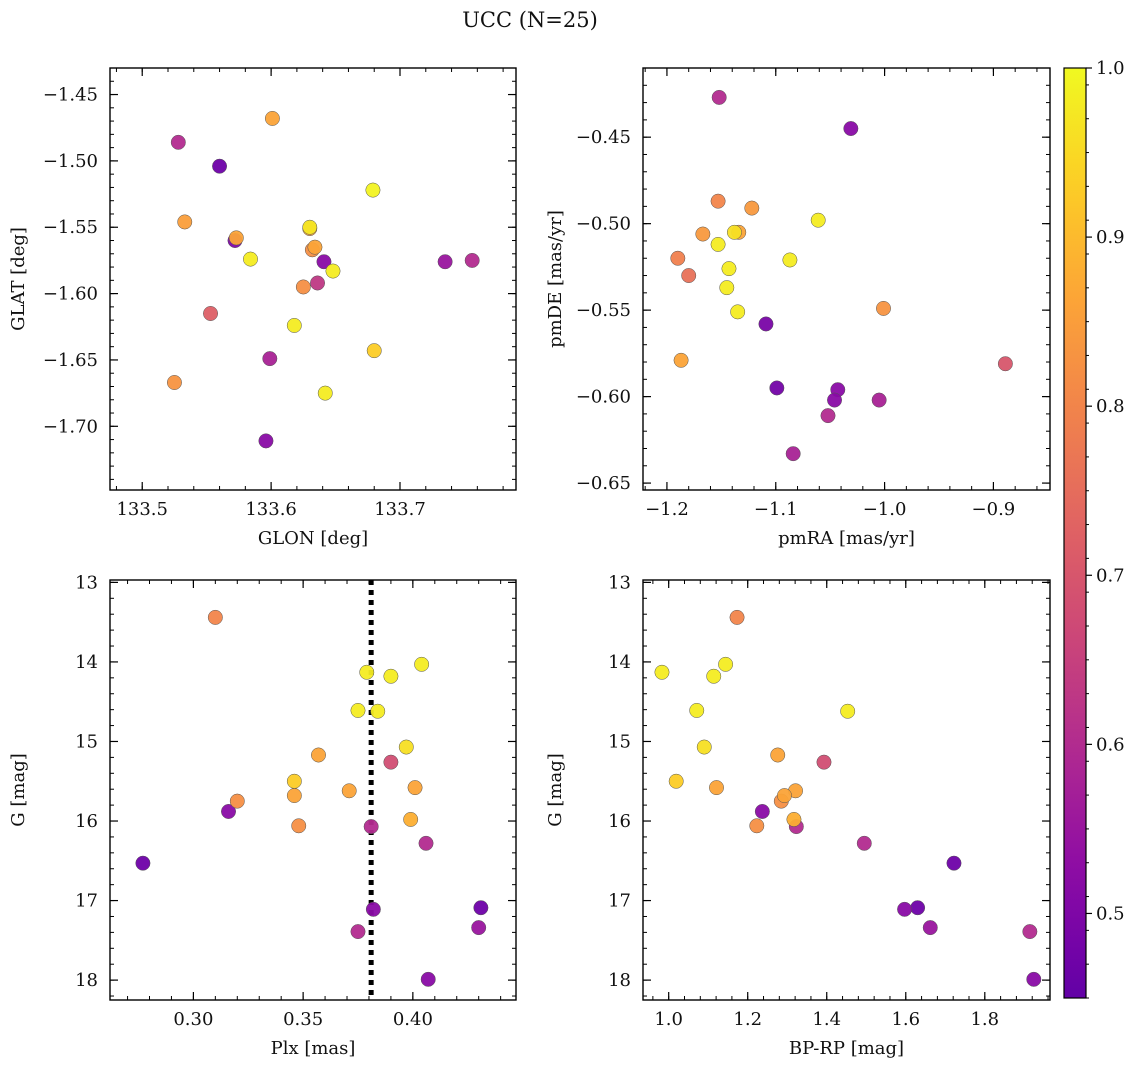 The height and width of the screenshot is (1067, 1136). I want to click on y-tick-label: −1.55, so click(70, 227).